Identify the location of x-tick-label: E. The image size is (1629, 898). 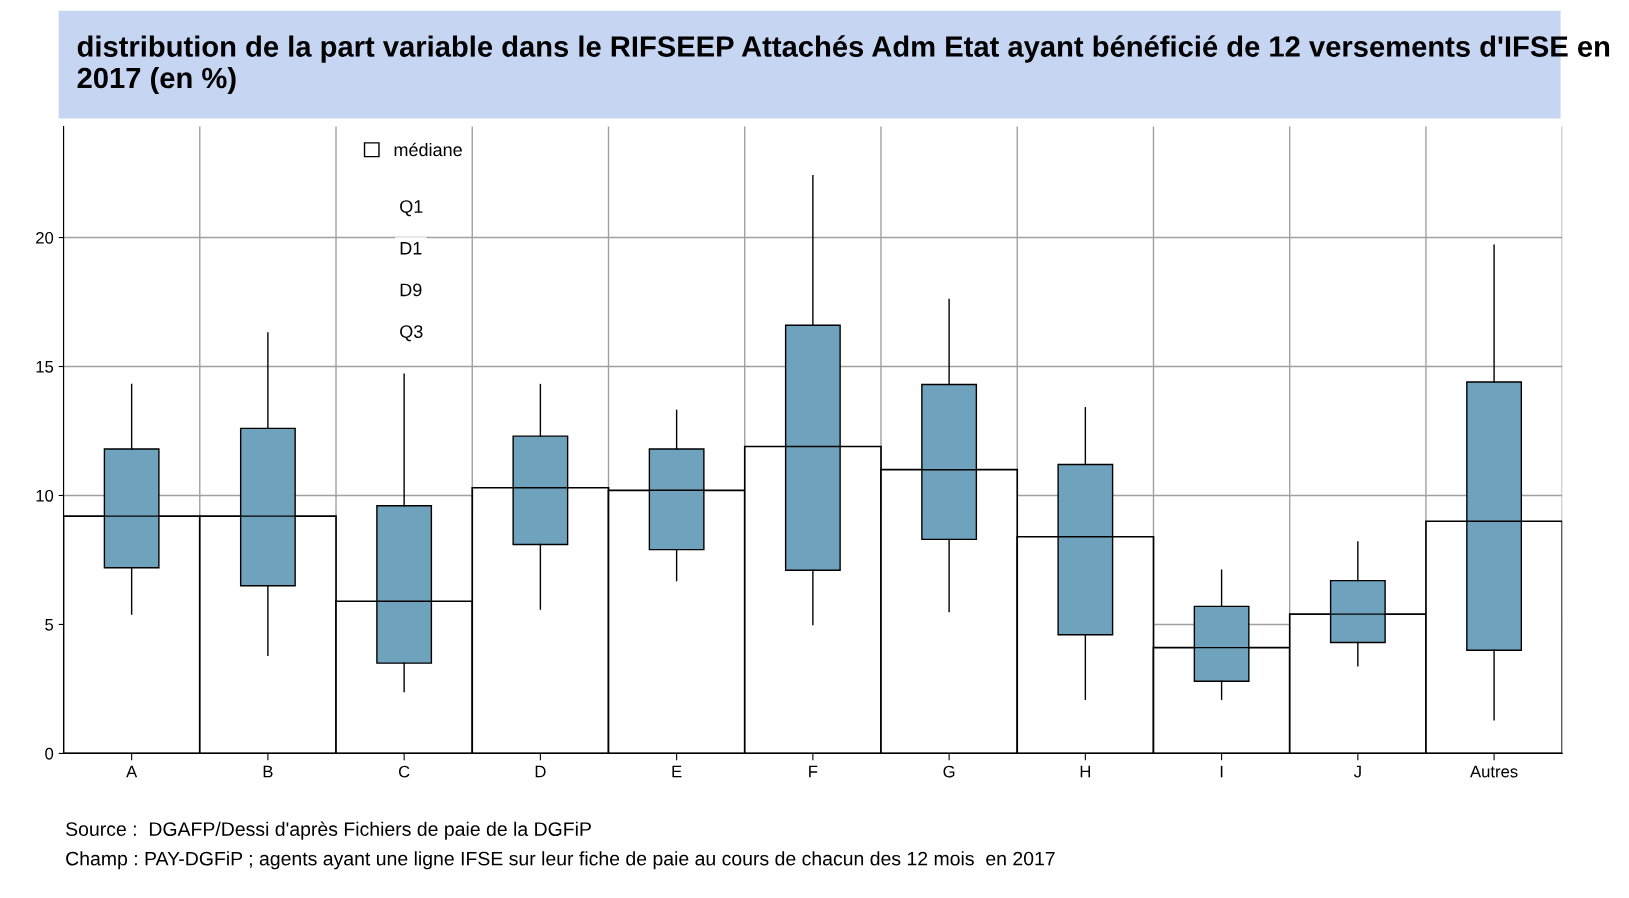
(677, 771).